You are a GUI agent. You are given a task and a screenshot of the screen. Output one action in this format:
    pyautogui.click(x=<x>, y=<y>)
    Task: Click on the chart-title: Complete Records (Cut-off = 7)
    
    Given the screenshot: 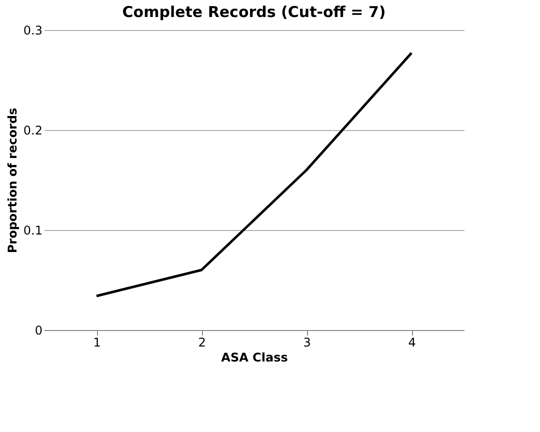 What is the action you would take?
    pyautogui.click(x=254, y=12)
    